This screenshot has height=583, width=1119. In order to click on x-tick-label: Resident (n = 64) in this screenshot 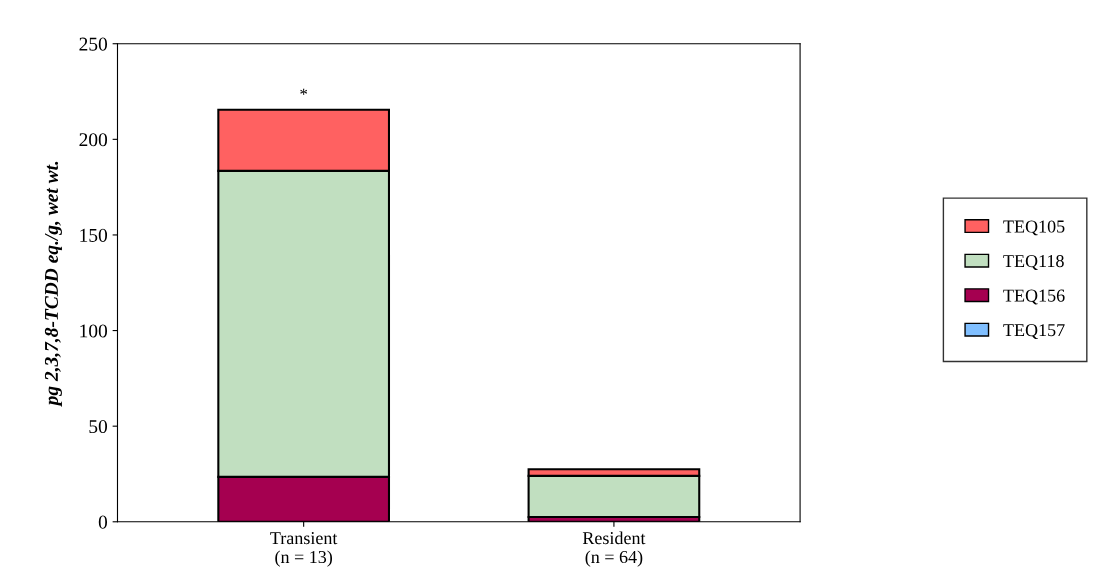, I will do `click(614, 549)`.